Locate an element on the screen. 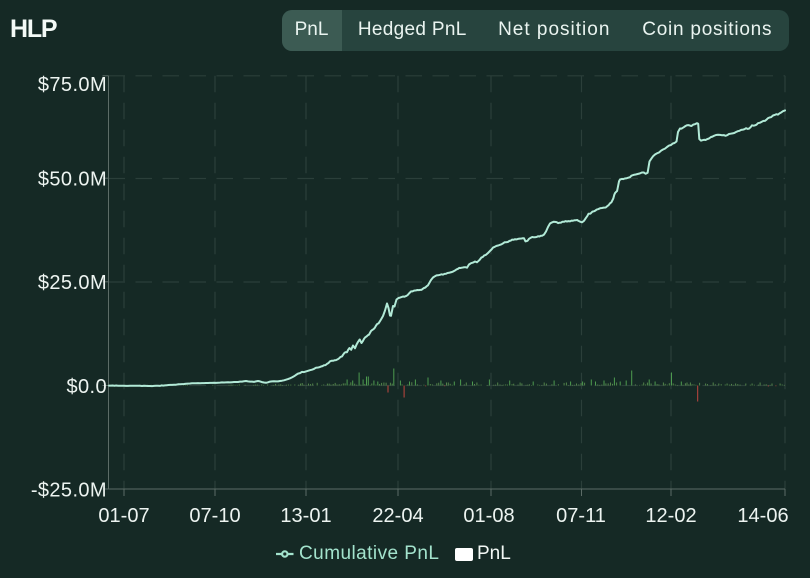 The height and width of the screenshot is (578, 810). svg-text: 07-11 is located at coordinates (581, 516).